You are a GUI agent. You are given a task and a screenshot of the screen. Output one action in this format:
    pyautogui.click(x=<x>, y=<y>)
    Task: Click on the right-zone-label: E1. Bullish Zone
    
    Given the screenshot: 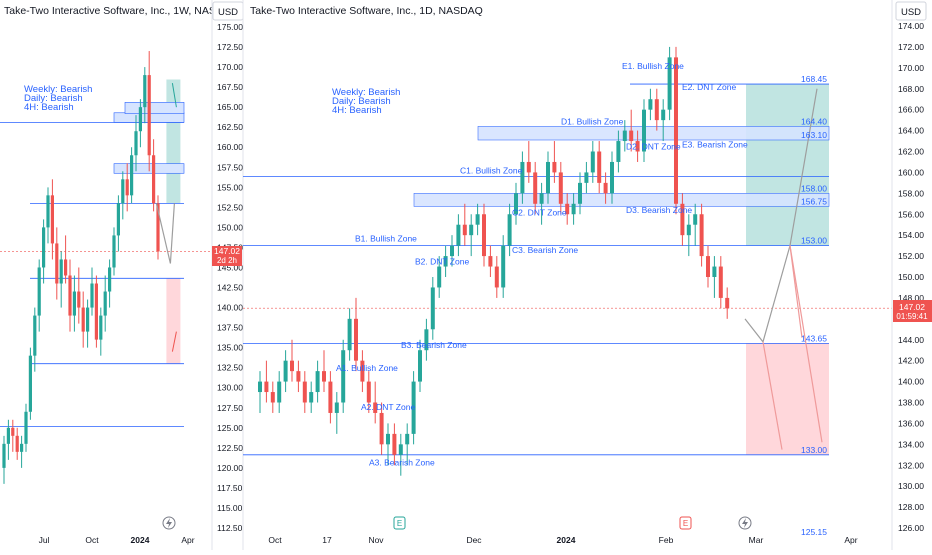 What is the action you would take?
    pyautogui.click(x=653, y=66)
    